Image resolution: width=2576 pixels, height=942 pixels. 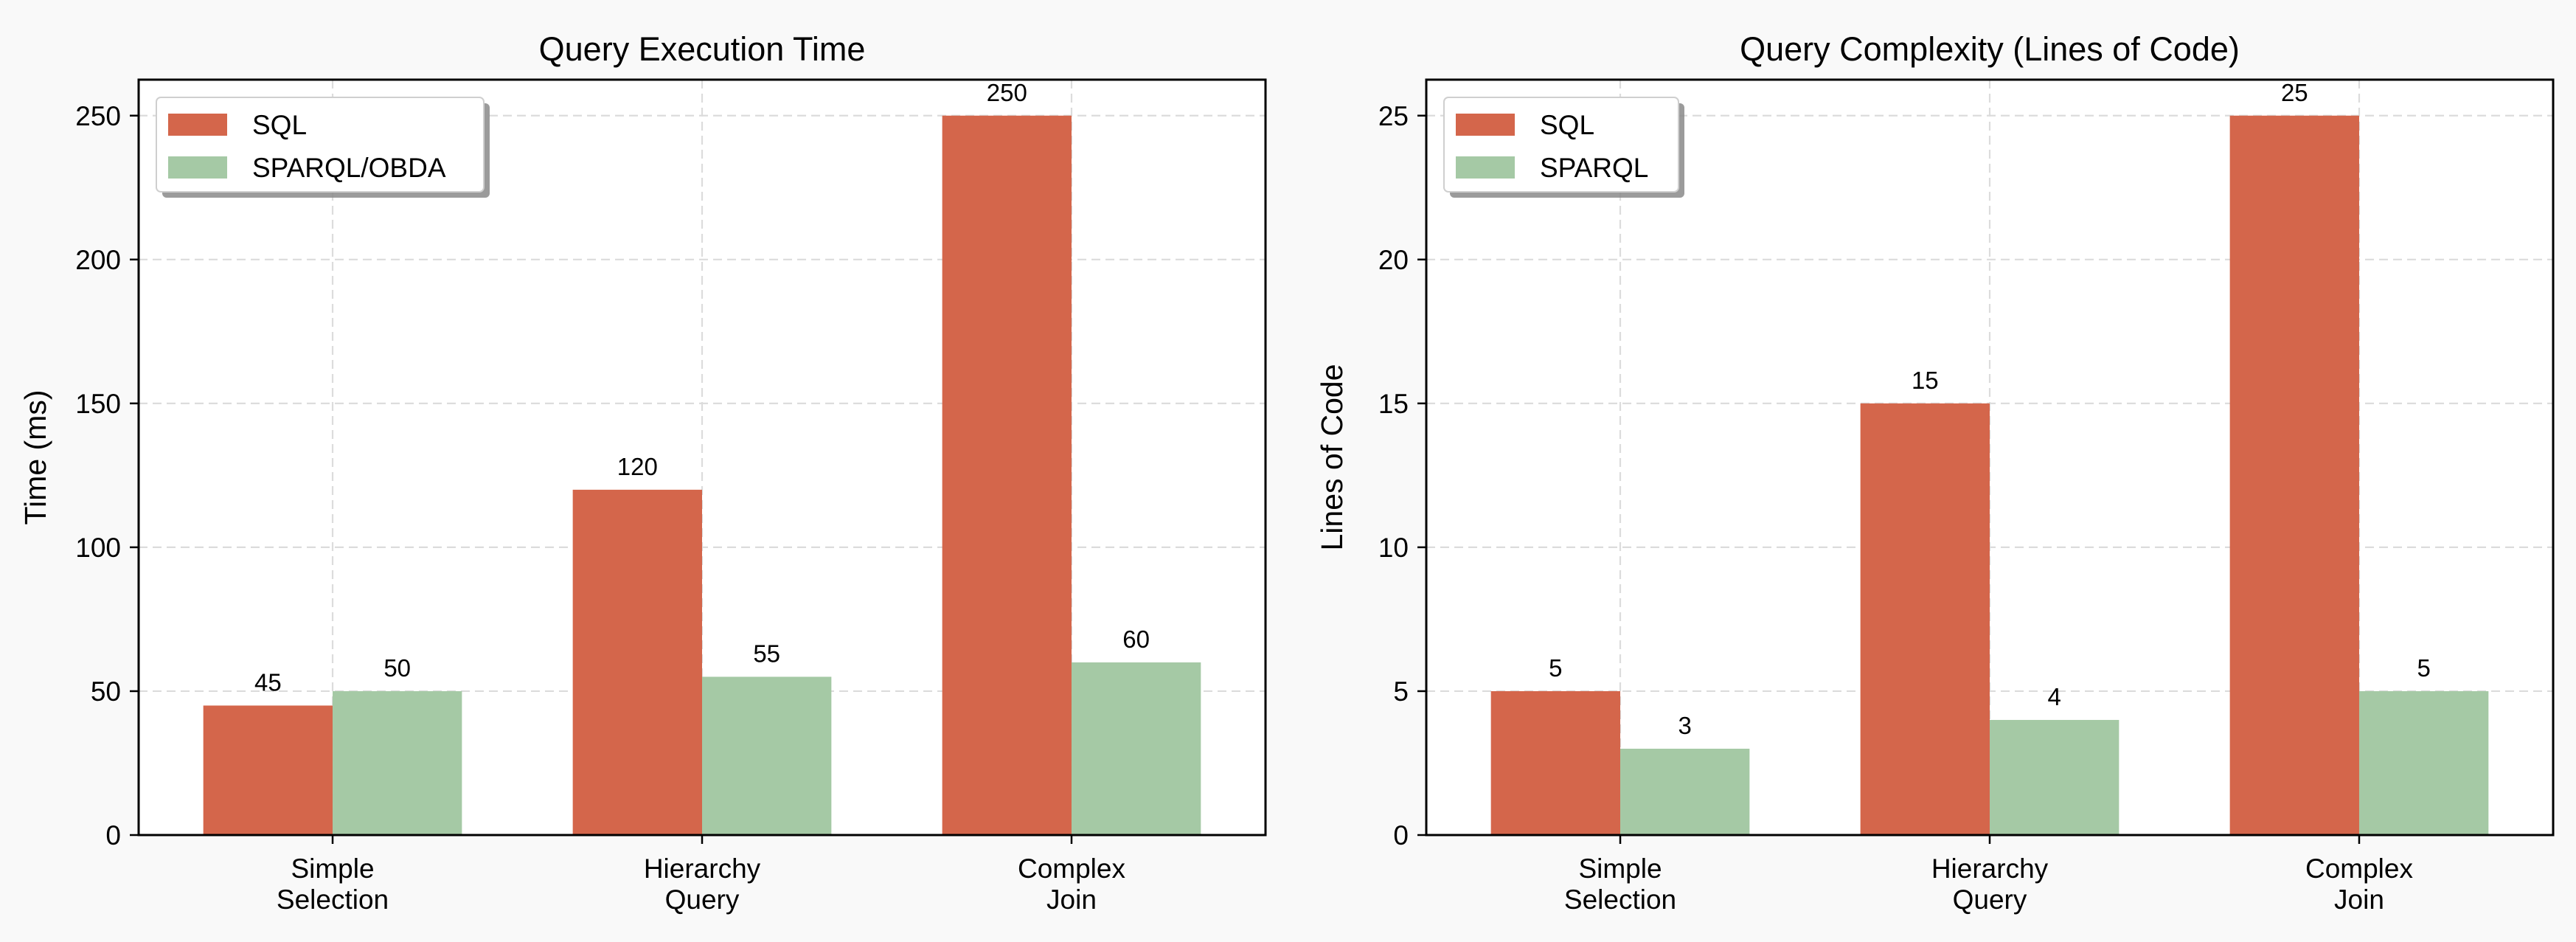 I want to click on y-tick-label: 15, so click(x=1393, y=404).